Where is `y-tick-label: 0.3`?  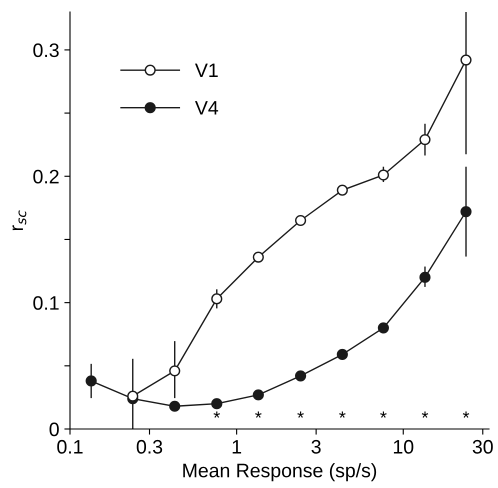 y-tick-label: 0.3 is located at coordinates (46, 50).